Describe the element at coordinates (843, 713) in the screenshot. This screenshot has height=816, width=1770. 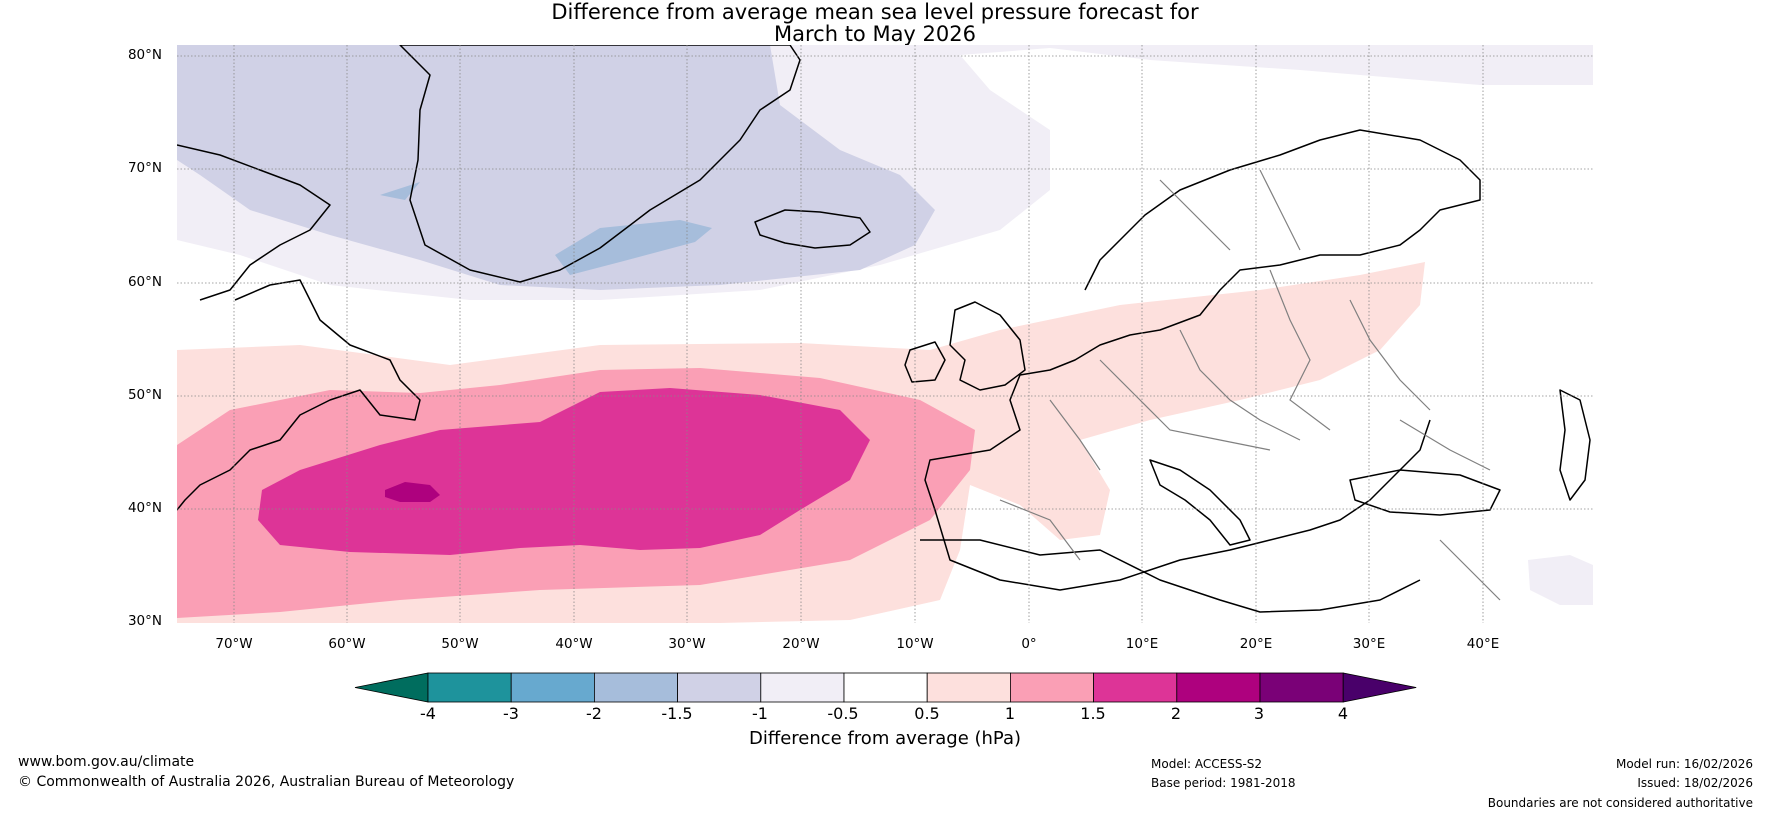
I see `colorbar-tick-label: -0.5` at that location.